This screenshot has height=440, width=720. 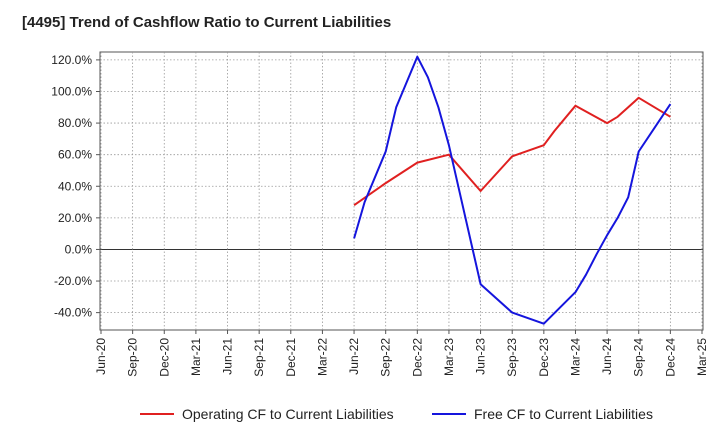 I want to click on y-tick-label: 0.0%, so click(x=79, y=249).